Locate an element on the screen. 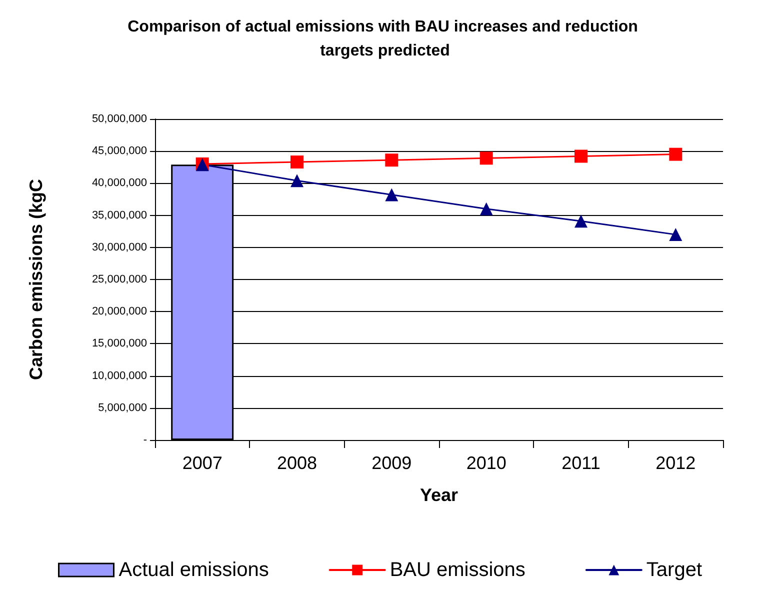  chart-title: Comparison of actual emissions with BAU increases and reduction targets predicted is located at coordinates (385, 39).